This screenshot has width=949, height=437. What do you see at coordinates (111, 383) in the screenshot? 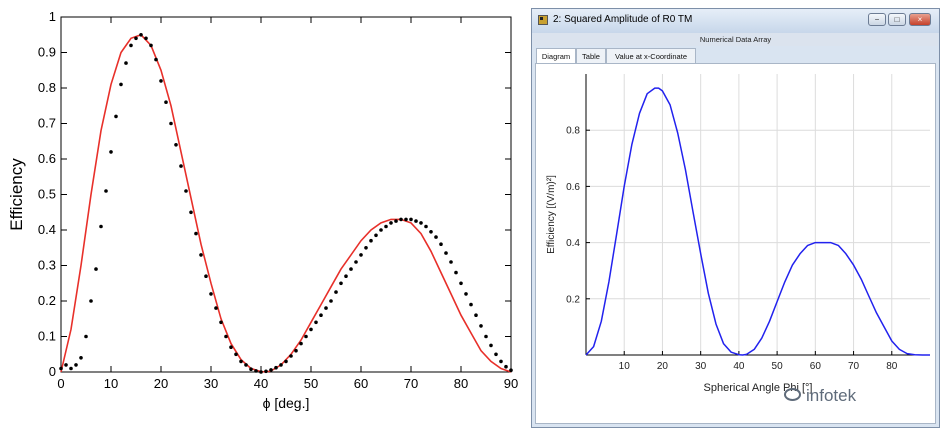
I see `x-tick-label: 10` at bounding box center [111, 383].